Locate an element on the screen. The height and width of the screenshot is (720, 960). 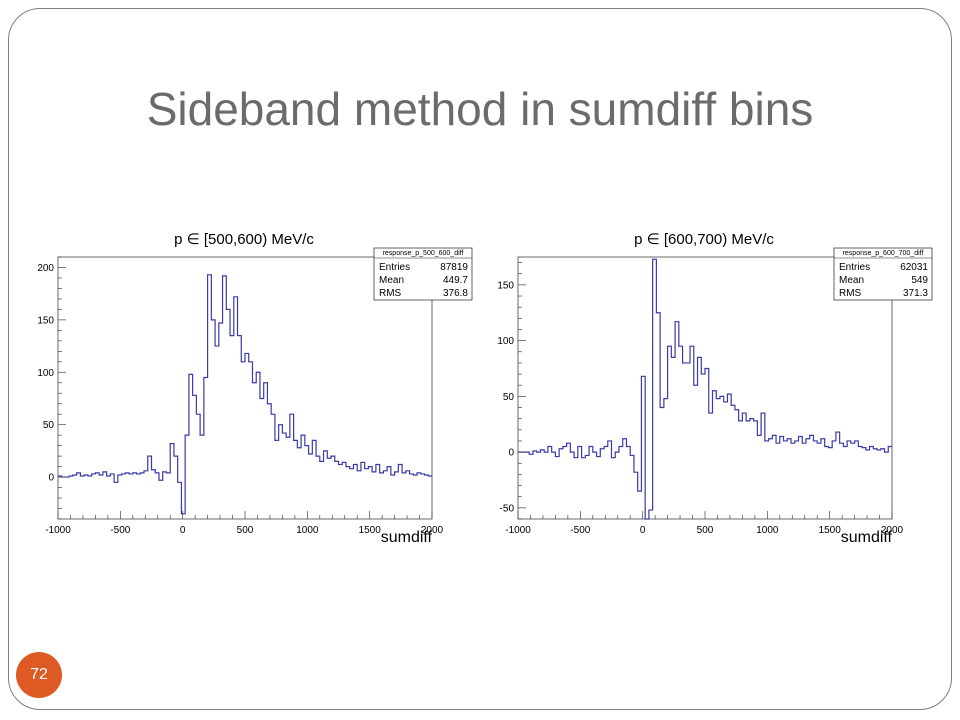
legend-entries-value: 87819 is located at coordinates (454, 267).